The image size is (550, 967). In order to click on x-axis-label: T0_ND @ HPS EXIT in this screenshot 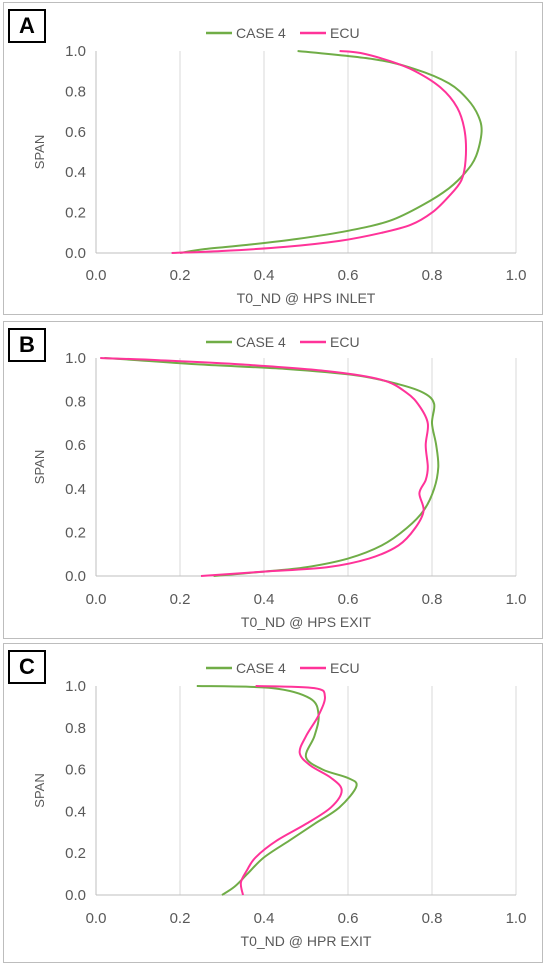, I will do `click(306, 622)`.